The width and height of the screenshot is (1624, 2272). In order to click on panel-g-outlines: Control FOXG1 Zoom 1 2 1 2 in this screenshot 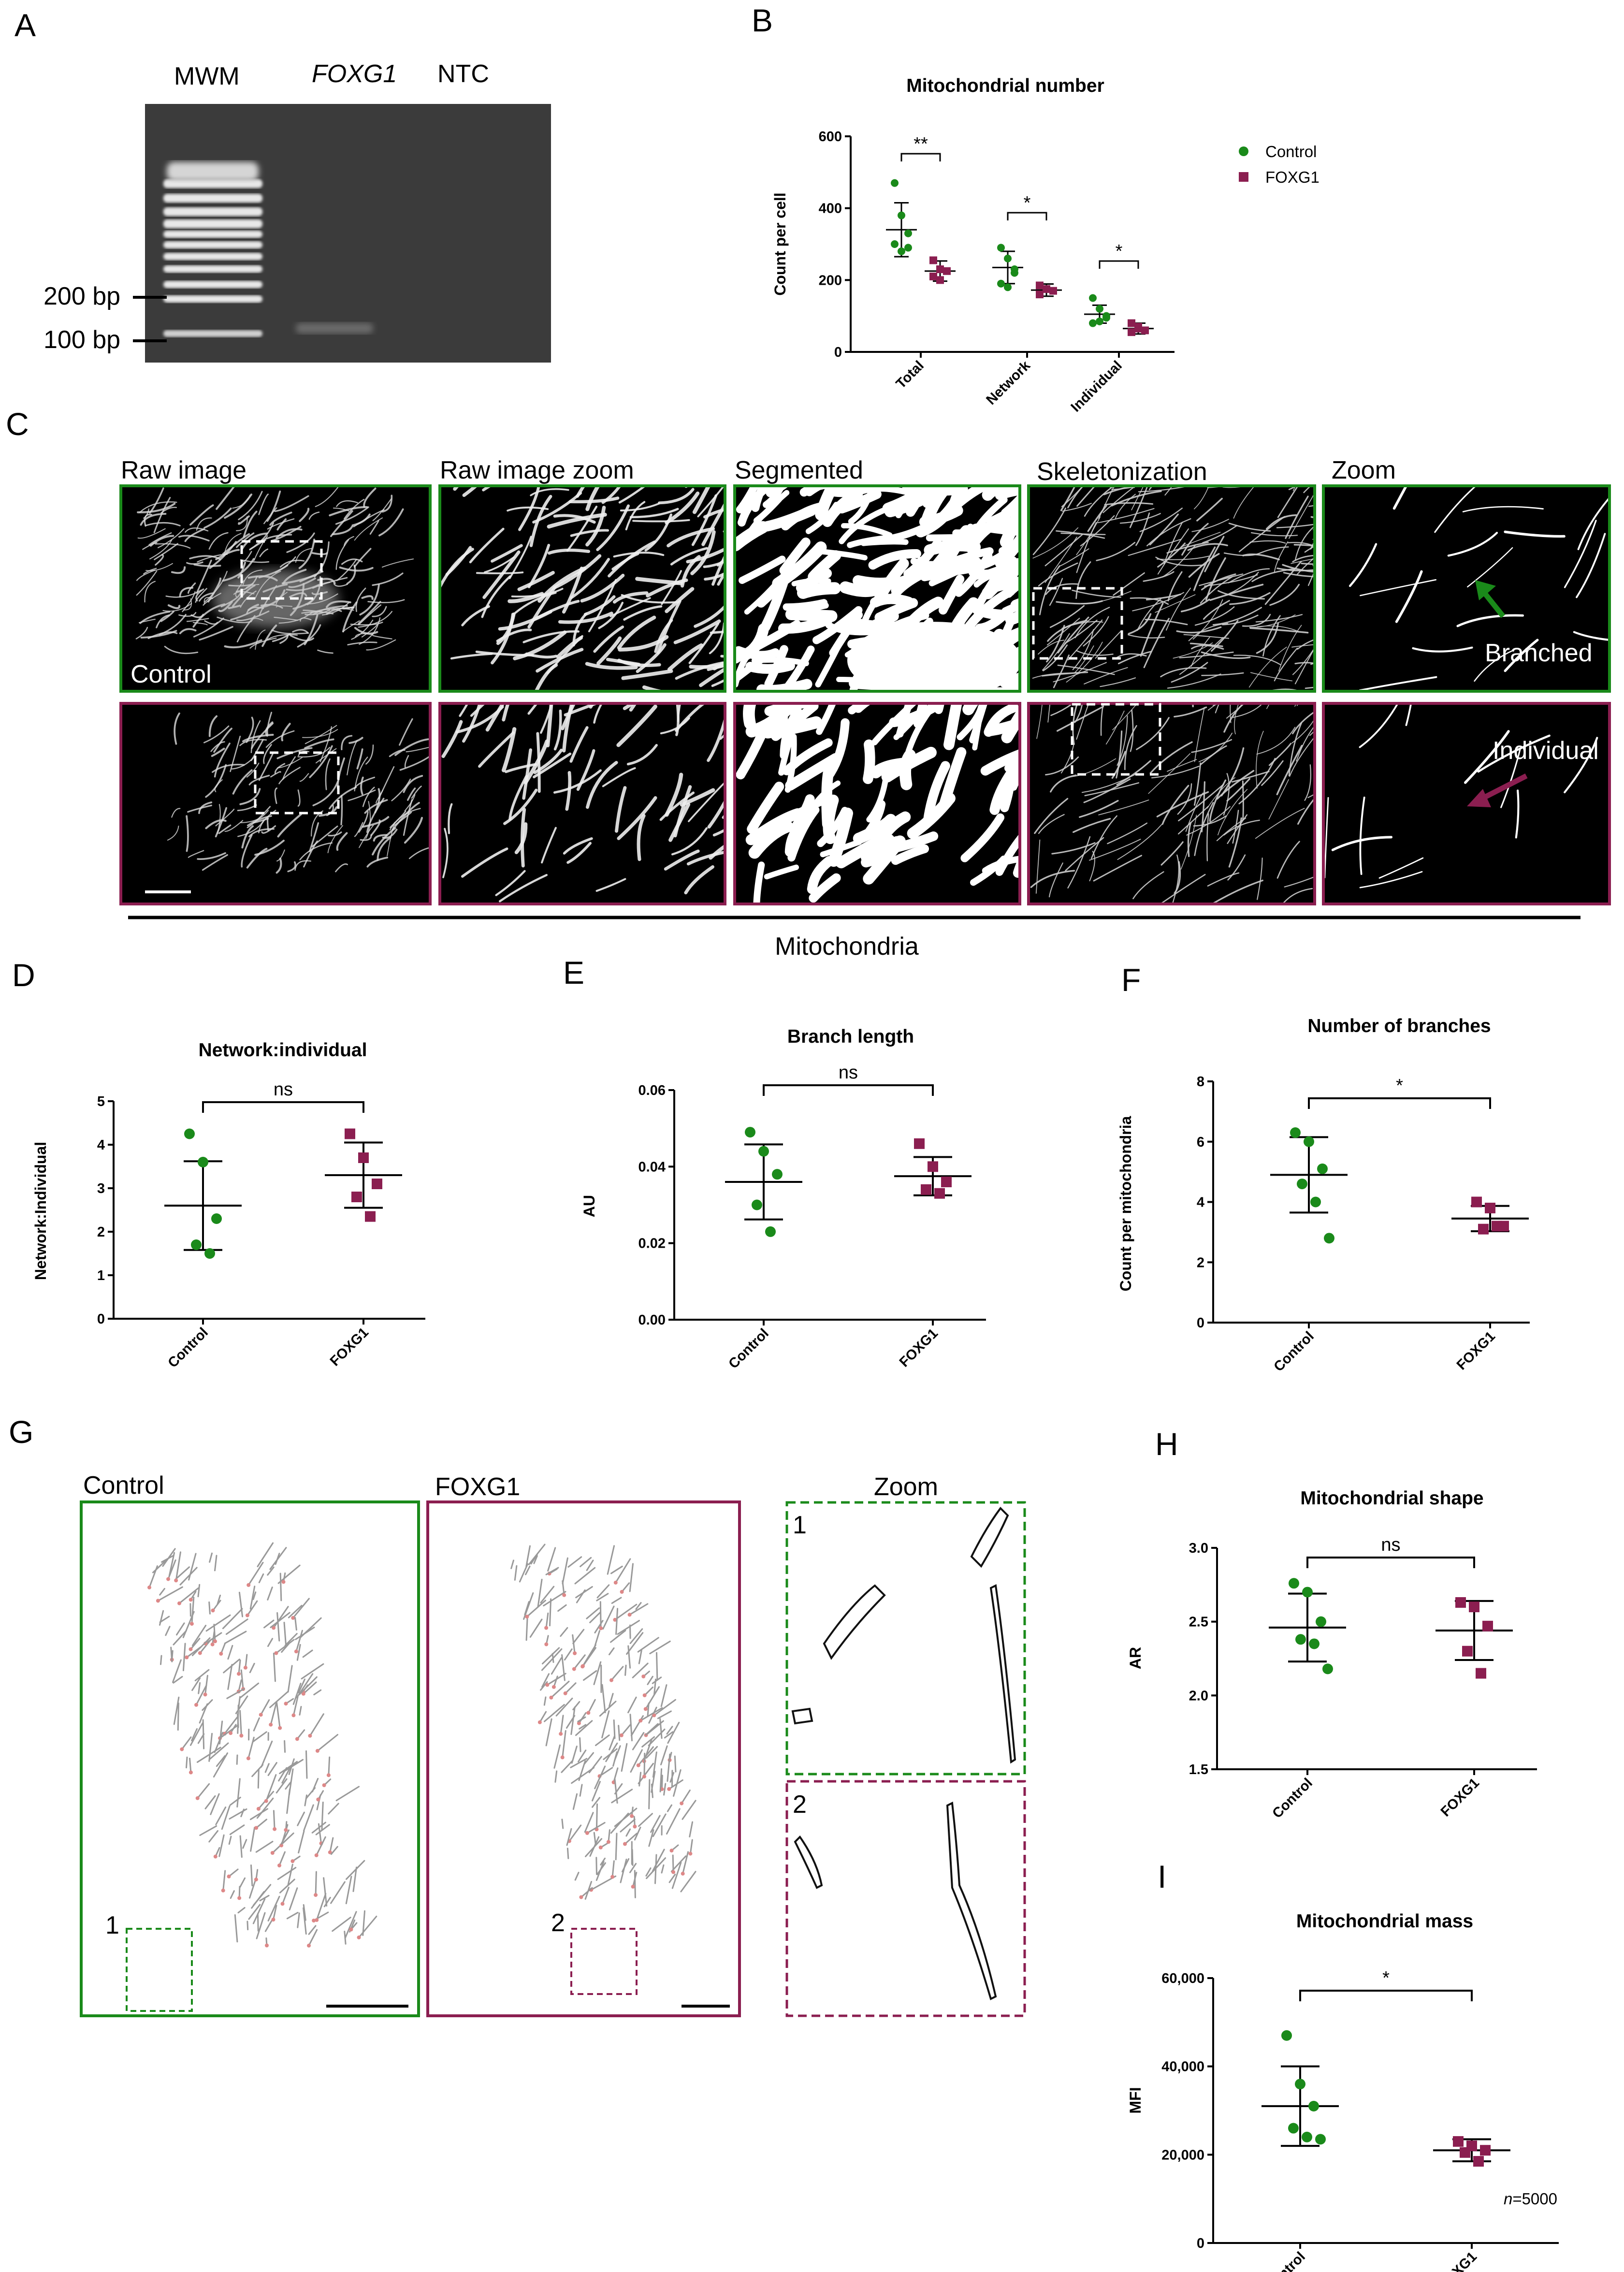, I will do `click(553, 1744)`.